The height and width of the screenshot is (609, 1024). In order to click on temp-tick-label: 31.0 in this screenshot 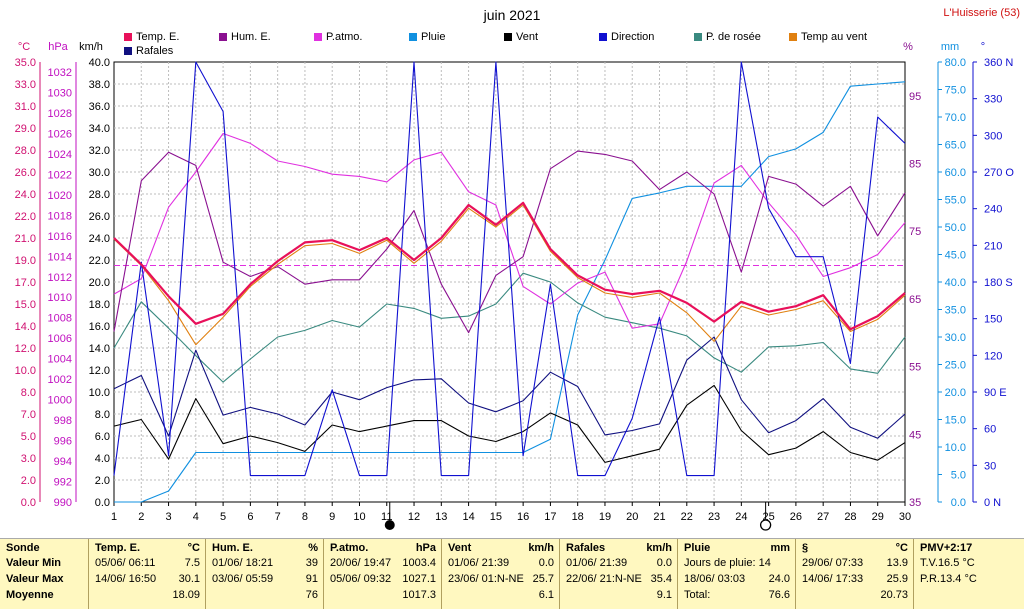, I will do `click(25, 107)`.